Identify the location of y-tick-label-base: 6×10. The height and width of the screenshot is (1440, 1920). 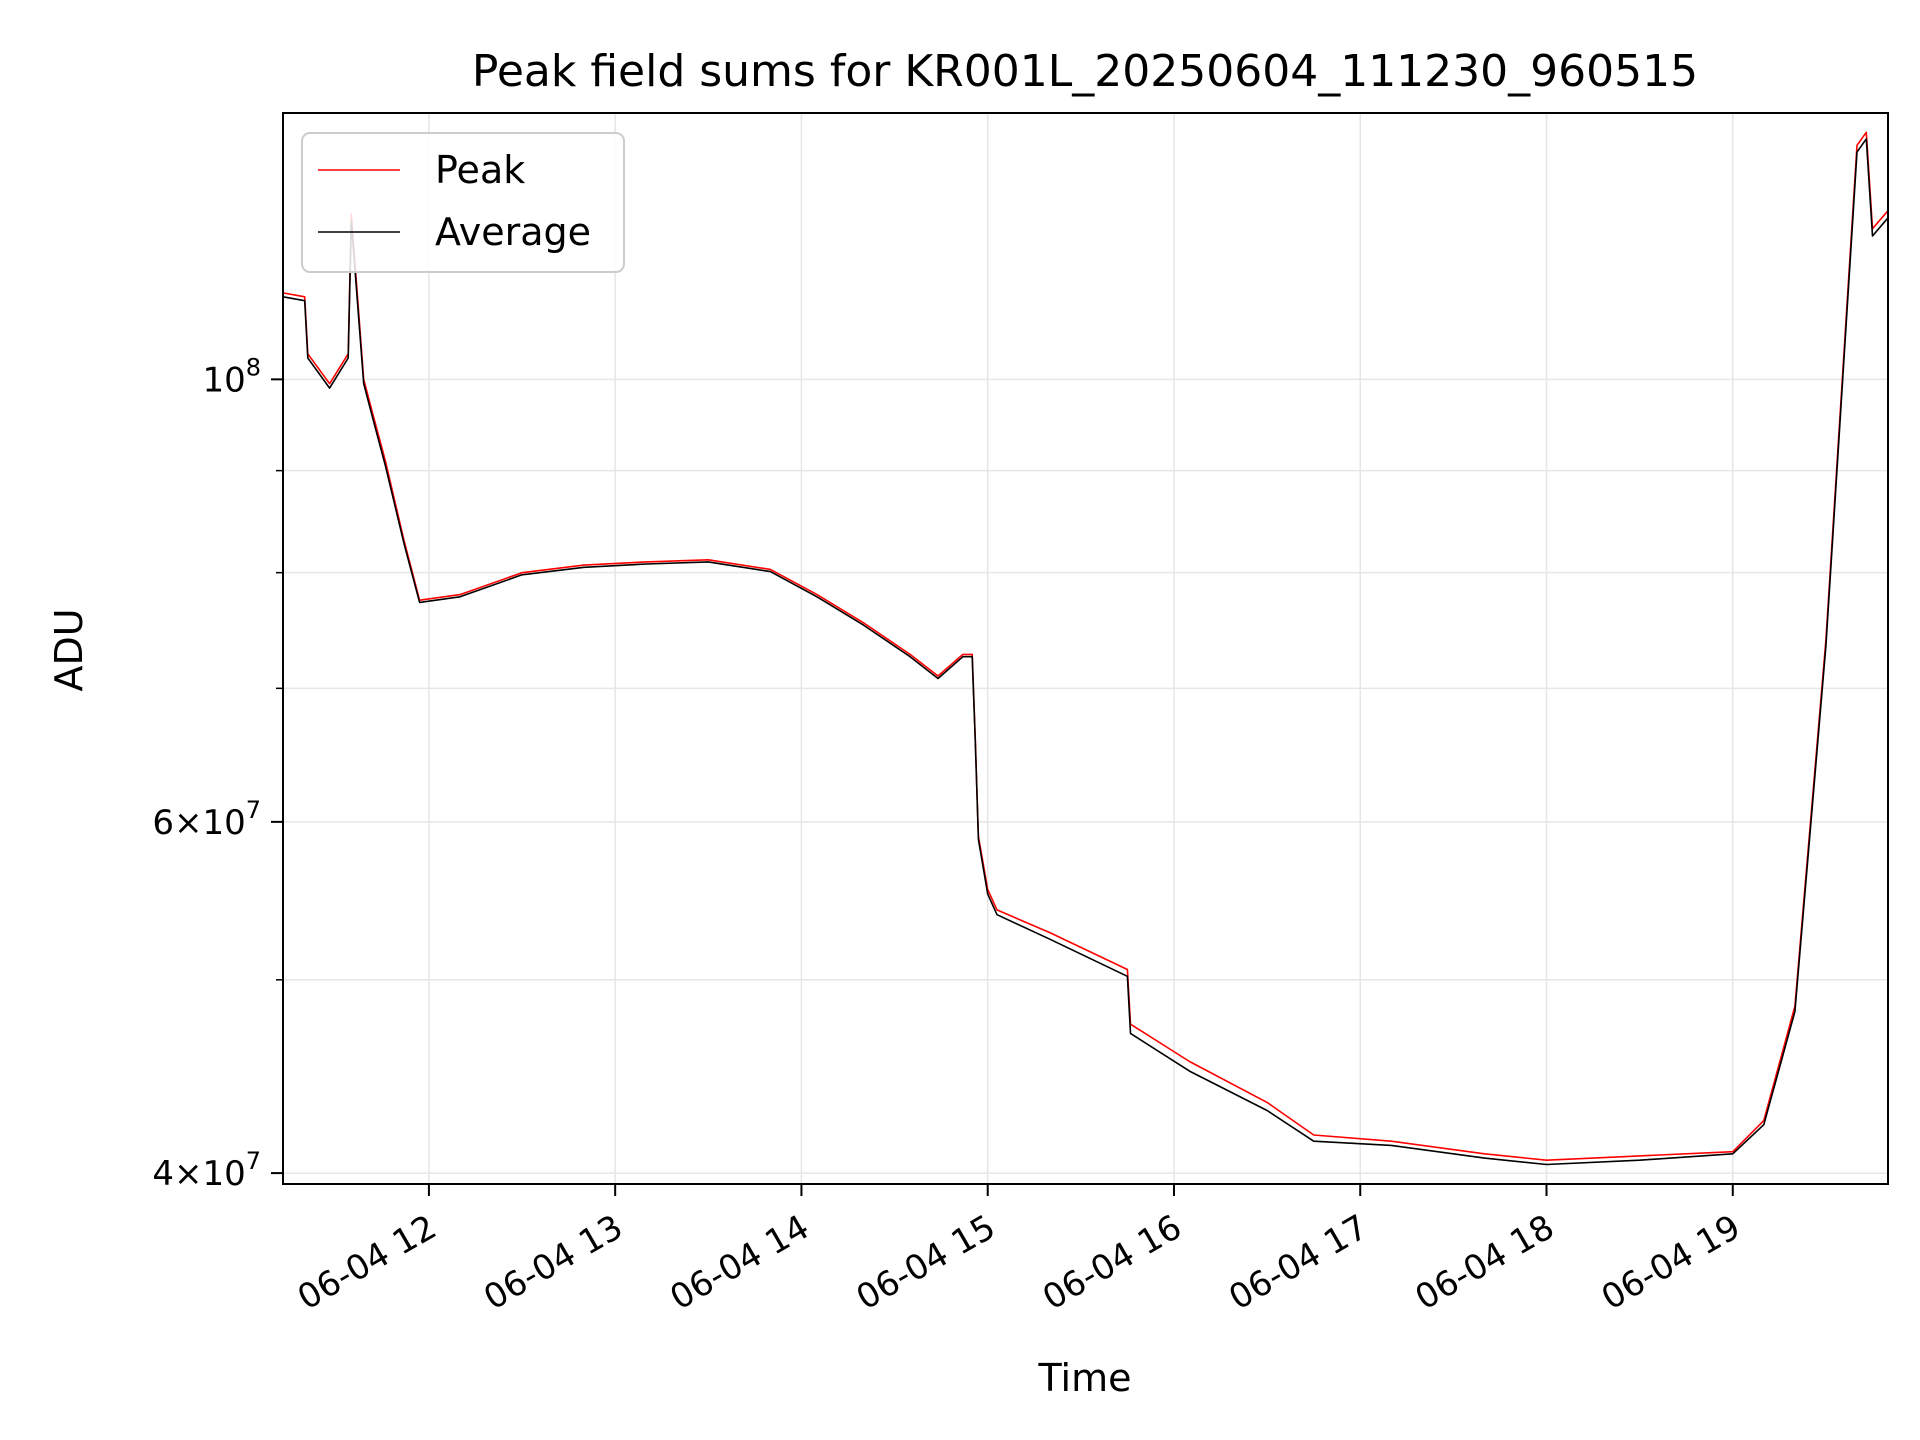
(198, 823).